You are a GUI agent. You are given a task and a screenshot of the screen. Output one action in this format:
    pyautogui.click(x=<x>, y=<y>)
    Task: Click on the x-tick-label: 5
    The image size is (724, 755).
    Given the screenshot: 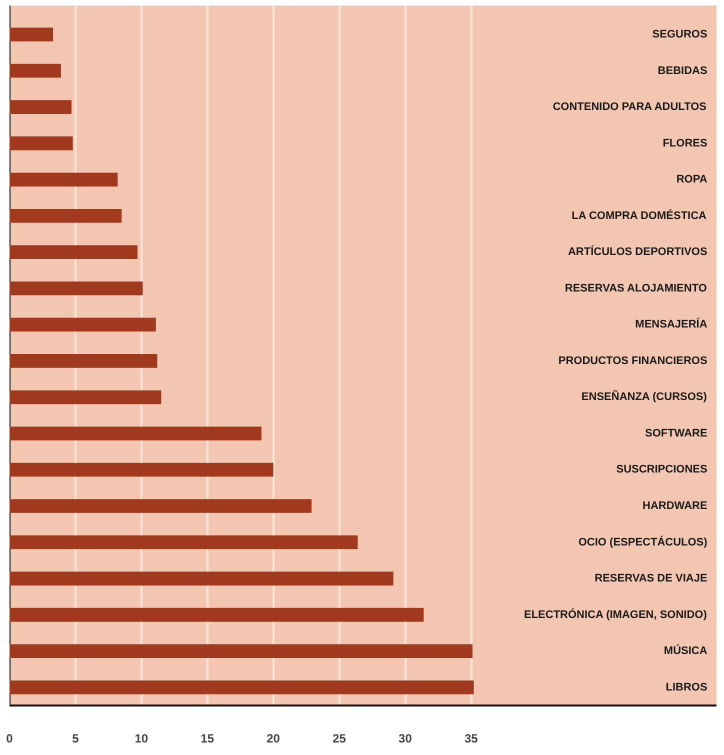 What is the action you would take?
    pyautogui.click(x=76, y=739)
    